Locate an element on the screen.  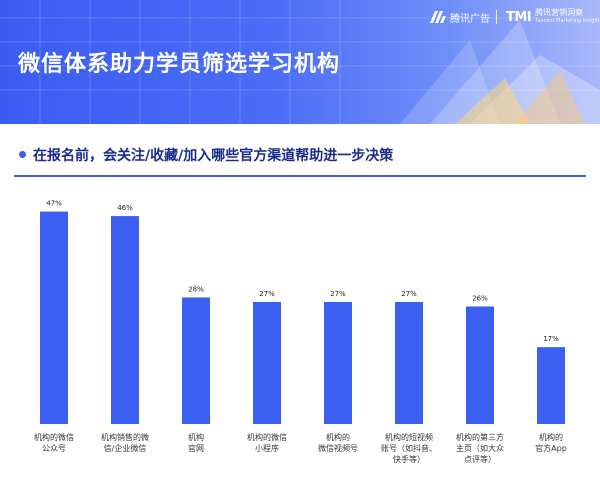
category-label-line: 小程序 is located at coordinates (267, 448).